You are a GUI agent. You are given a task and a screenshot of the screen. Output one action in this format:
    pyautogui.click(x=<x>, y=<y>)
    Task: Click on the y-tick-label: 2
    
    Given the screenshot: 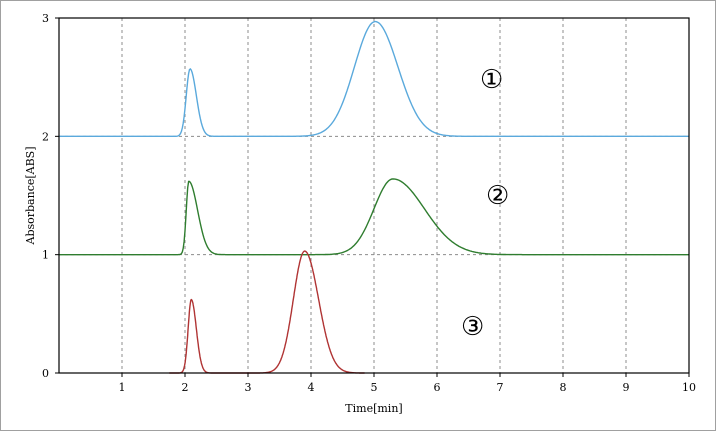 What is the action you would take?
    pyautogui.click(x=45, y=136)
    